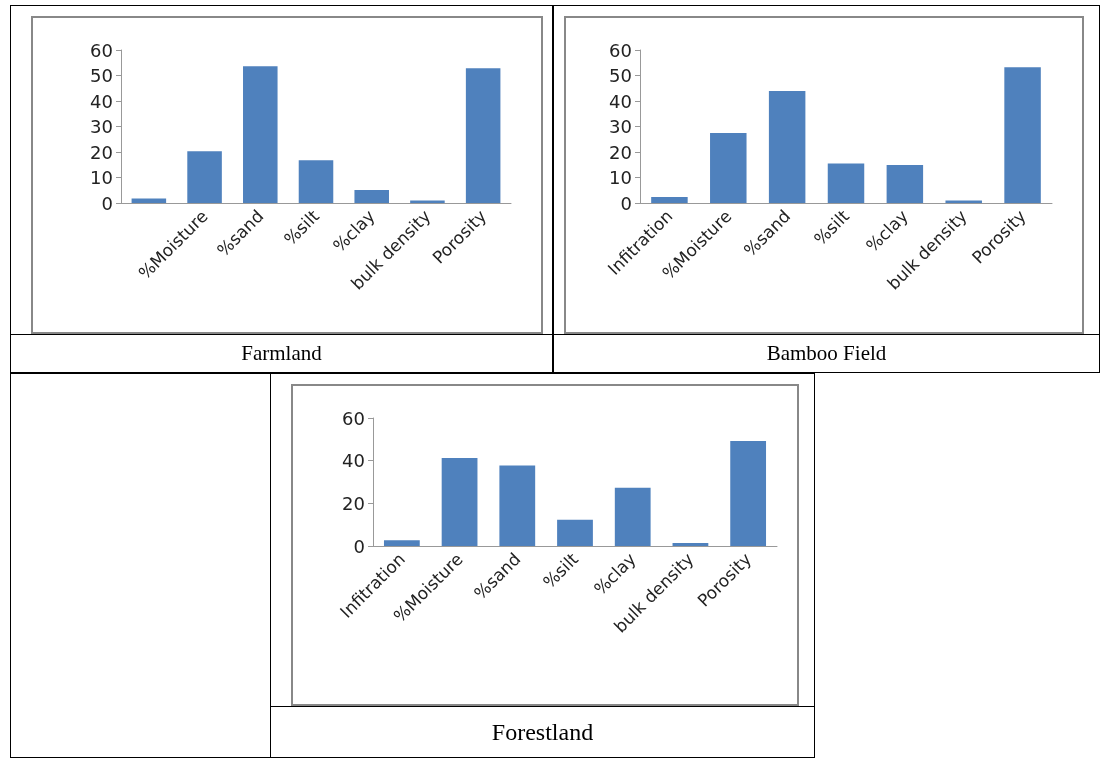 Image resolution: width=1104 pixels, height=758 pixels. Describe the element at coordinates (542, 731) in the screenshot. I see `text: Forestland` at that location.